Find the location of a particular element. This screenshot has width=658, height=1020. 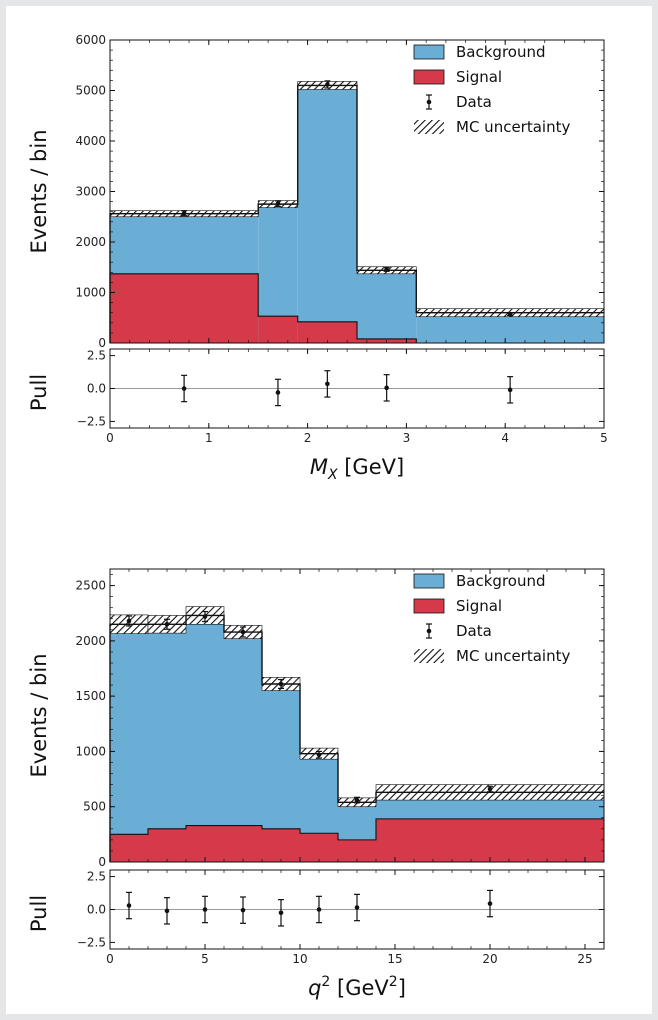

x-tick-label: 2 is located at coordinates (308, 438).